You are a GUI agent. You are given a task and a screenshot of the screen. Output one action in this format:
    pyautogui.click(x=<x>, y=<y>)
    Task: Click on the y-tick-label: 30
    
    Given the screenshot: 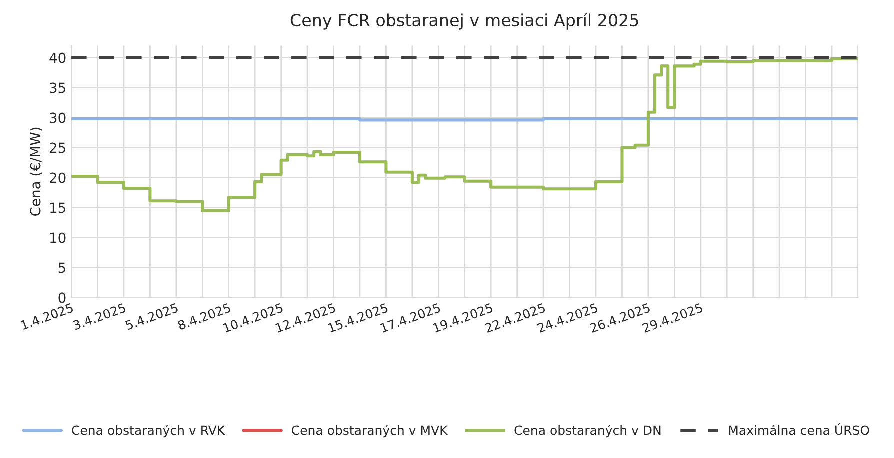 What is the action you would take?
    pyautogui.click(x=58, y=118)
    